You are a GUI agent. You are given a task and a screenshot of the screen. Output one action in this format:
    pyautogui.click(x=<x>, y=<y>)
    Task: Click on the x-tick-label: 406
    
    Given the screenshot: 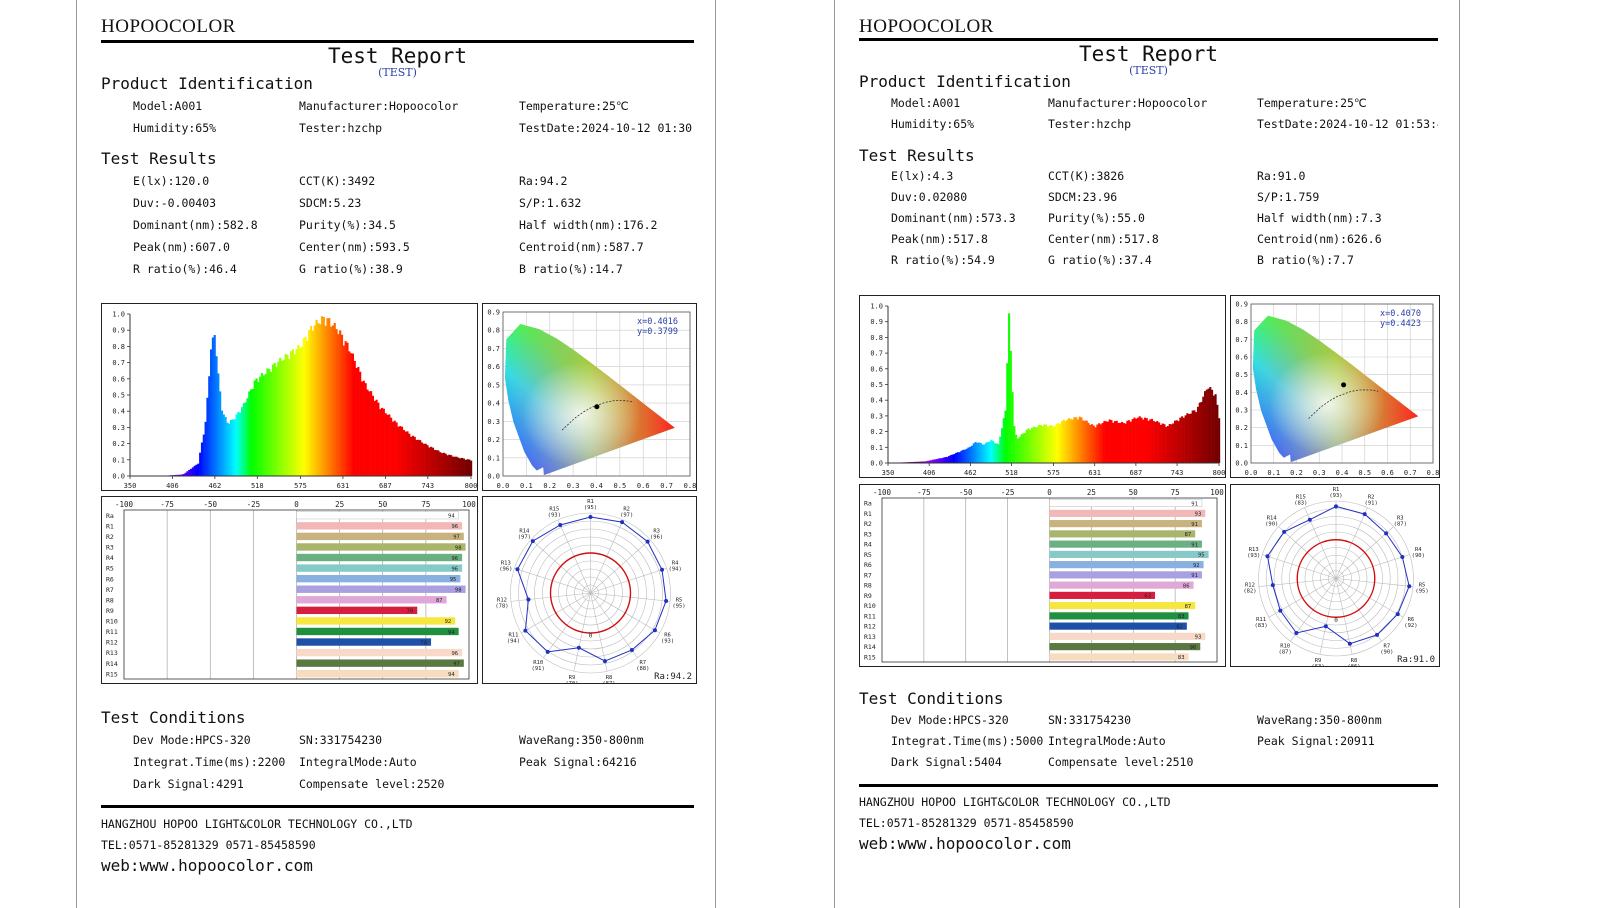 What is the action you would take?
    pyautogui.click(x=172, y=486)
    